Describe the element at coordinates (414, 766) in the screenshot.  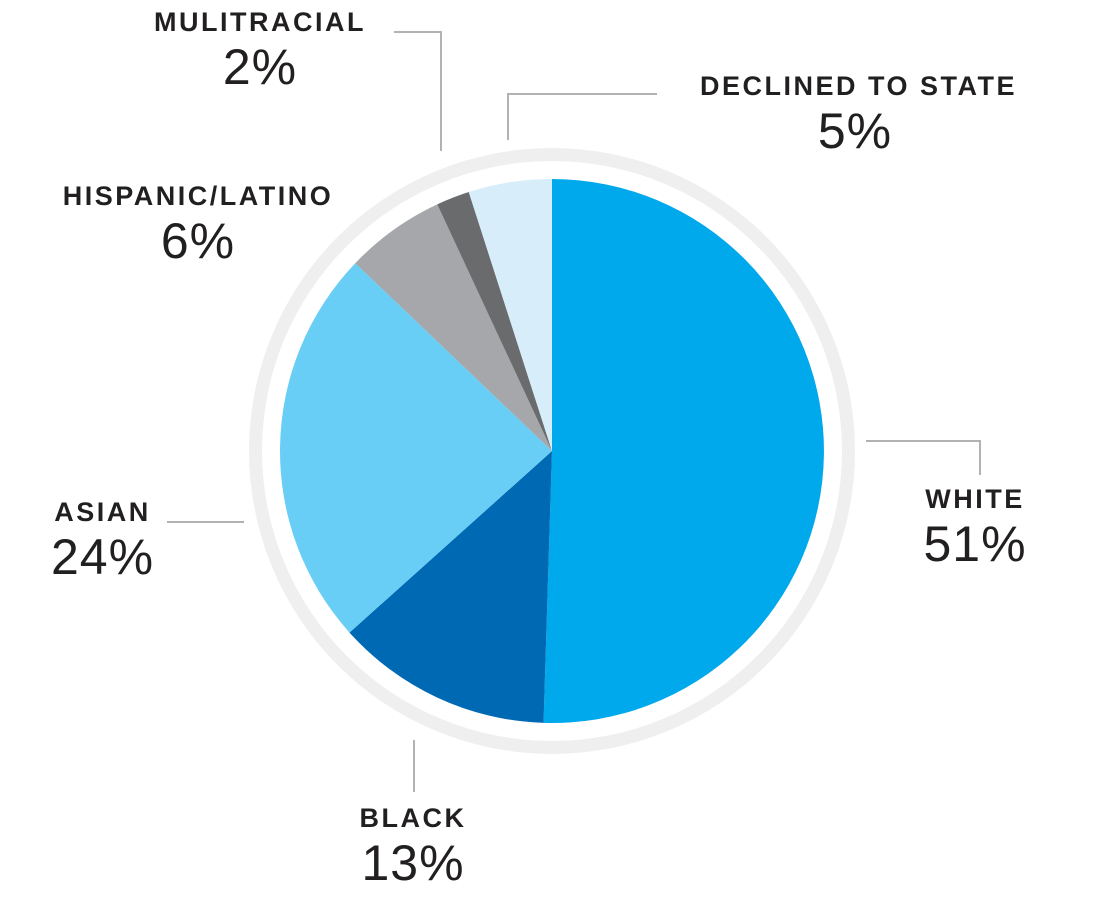
I see `leader-line-black-vertical` at that location.